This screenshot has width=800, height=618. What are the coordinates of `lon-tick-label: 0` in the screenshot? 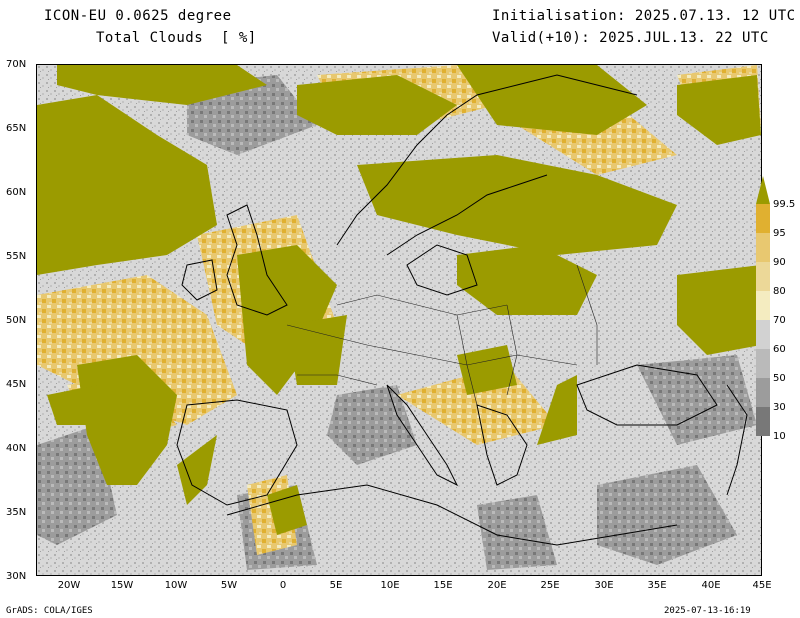 It's located at (283, 585).